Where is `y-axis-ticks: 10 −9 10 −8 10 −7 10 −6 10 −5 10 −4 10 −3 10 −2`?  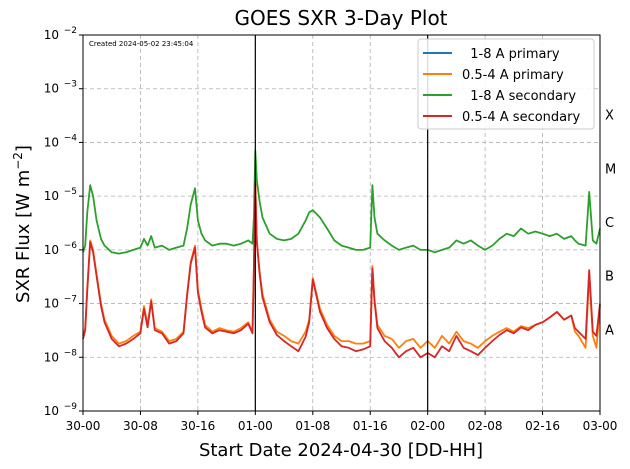
y-axis-ticks: 10 −9 10 −8 10 −7 10 −6 10 −5 10 −4 10 −3 10 −2 is located at coordinates (63, 222).